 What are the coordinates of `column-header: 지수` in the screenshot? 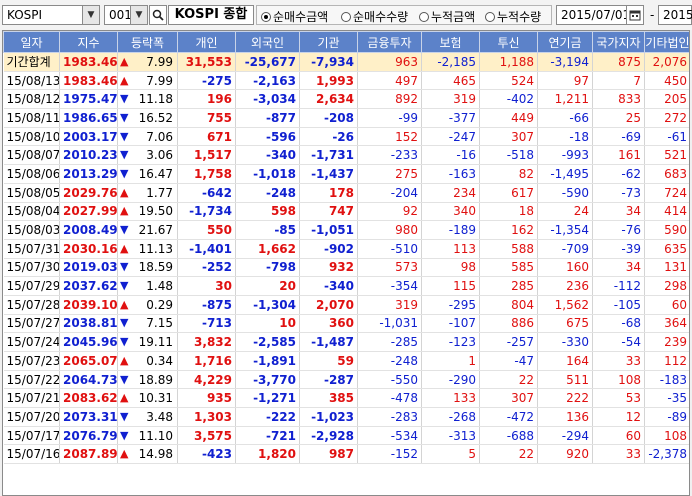 It's located at (88, 42).